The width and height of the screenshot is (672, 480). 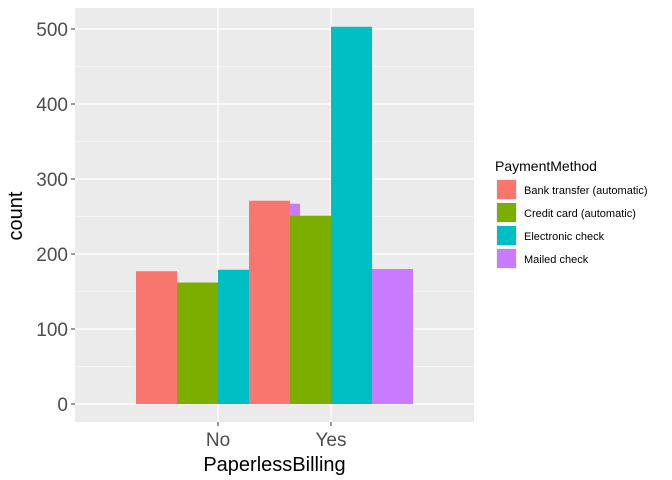 I want to click on y-axis-title: count, so click(x=16, y=215).